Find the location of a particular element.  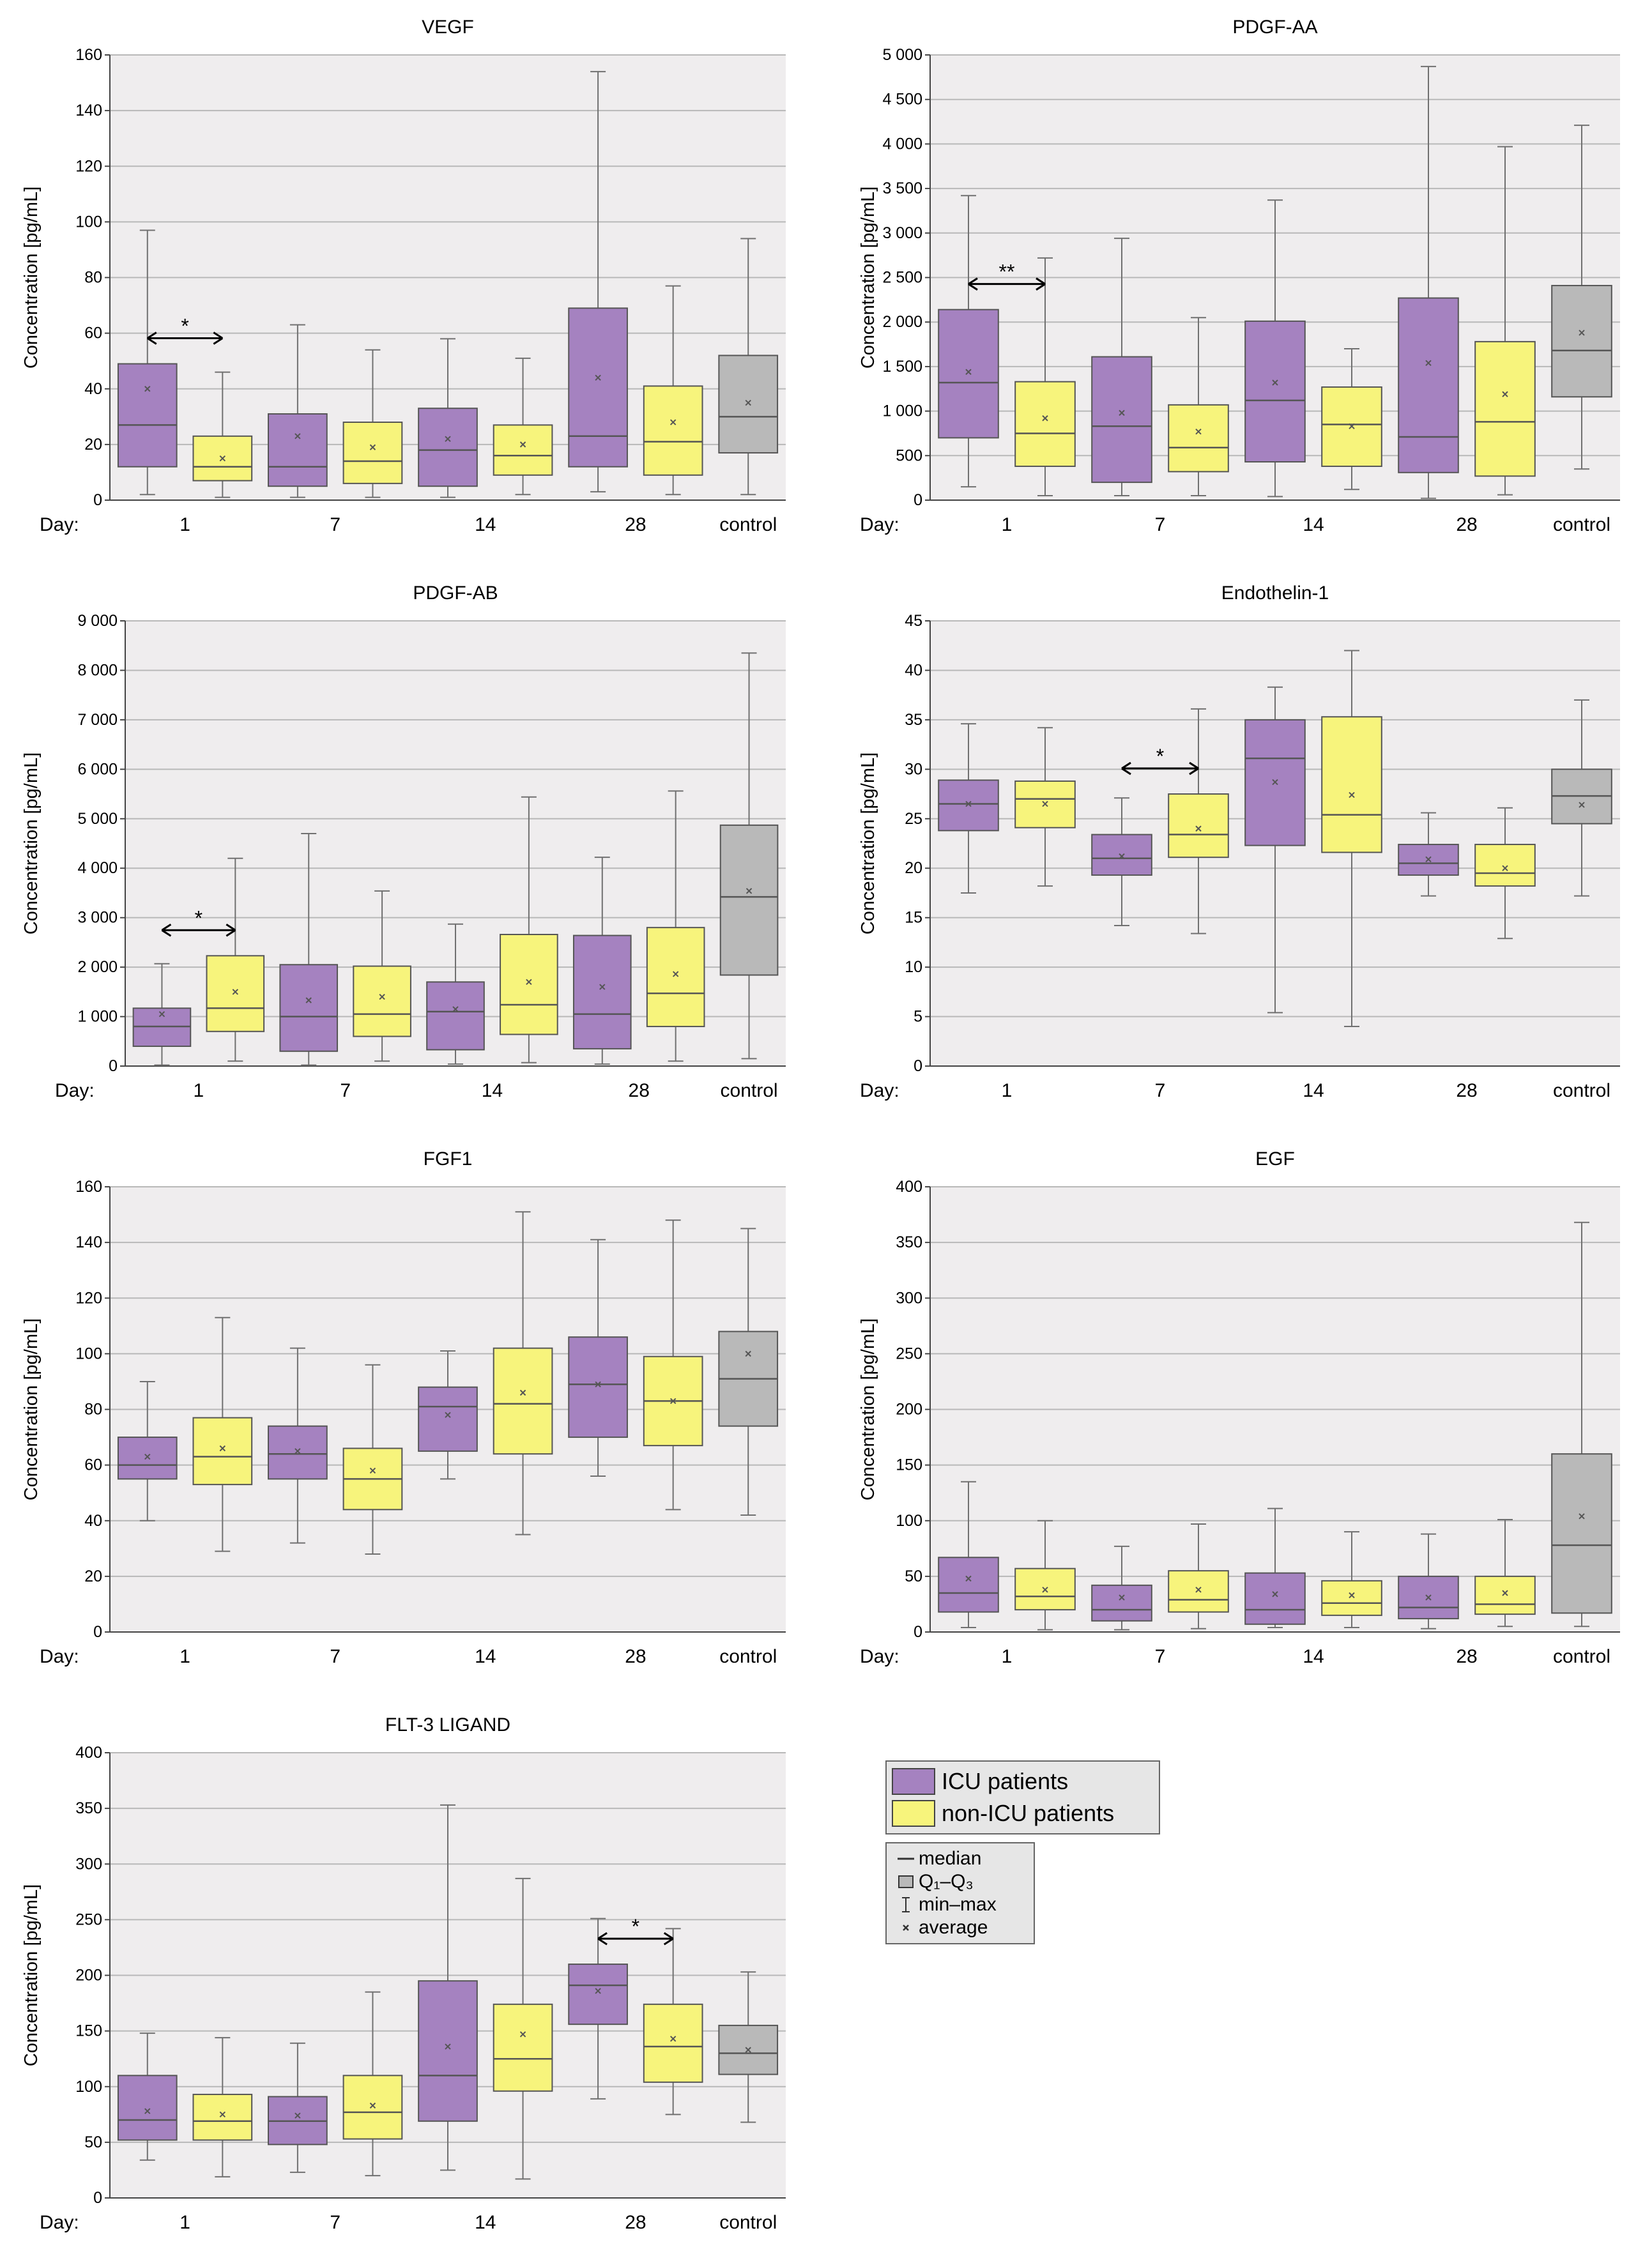

x-axis-label: Day: is located at coordinates (880, 525).